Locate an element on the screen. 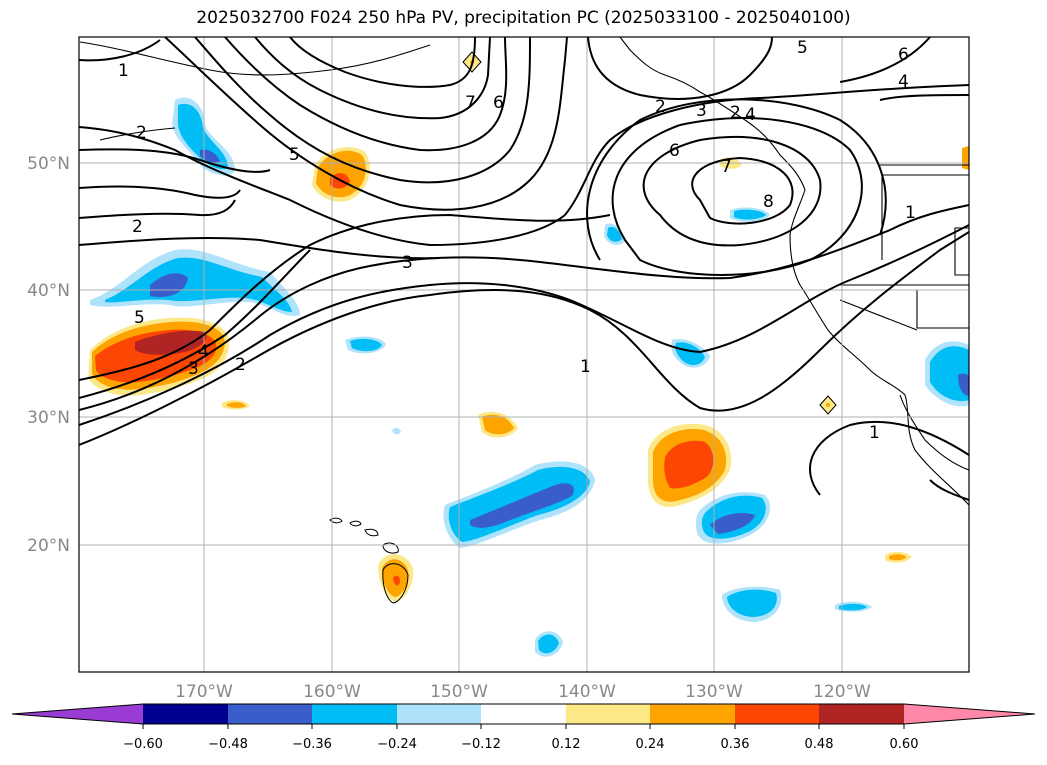  svg-text: −0.60 is located at coordinates (143, 744).